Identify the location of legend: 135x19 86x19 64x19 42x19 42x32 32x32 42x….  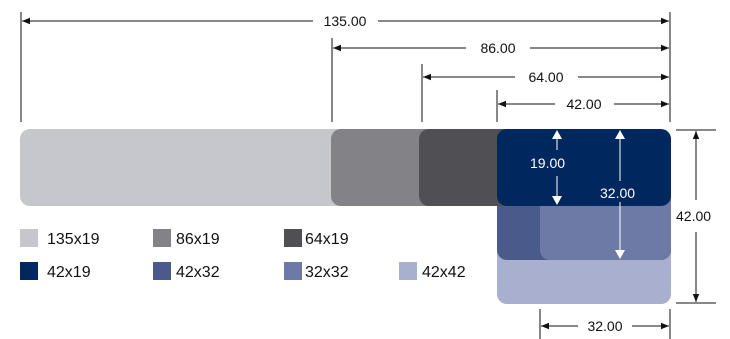
(243, 255).